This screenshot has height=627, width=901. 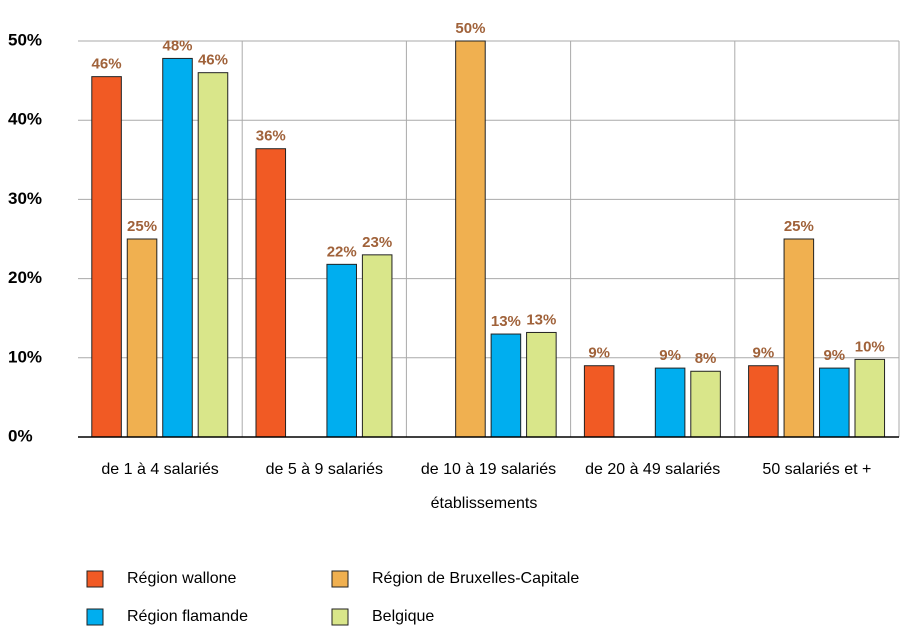 What do you see at coordinates (475, 578) in the screenshot?
I see `legend-label: Région de Bruxelles-Capitale` at bounding box center [475, 578].